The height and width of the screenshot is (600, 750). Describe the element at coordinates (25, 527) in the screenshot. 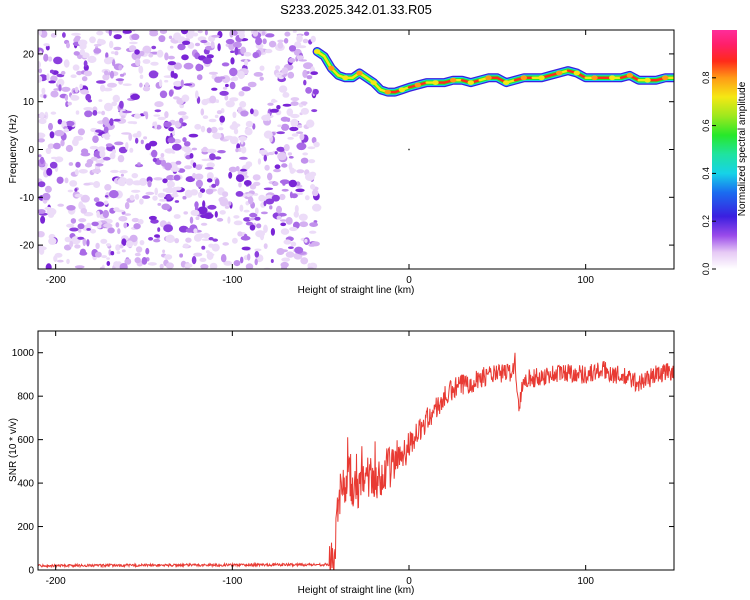

I see `snr-y-tick-label: 200` at that location.